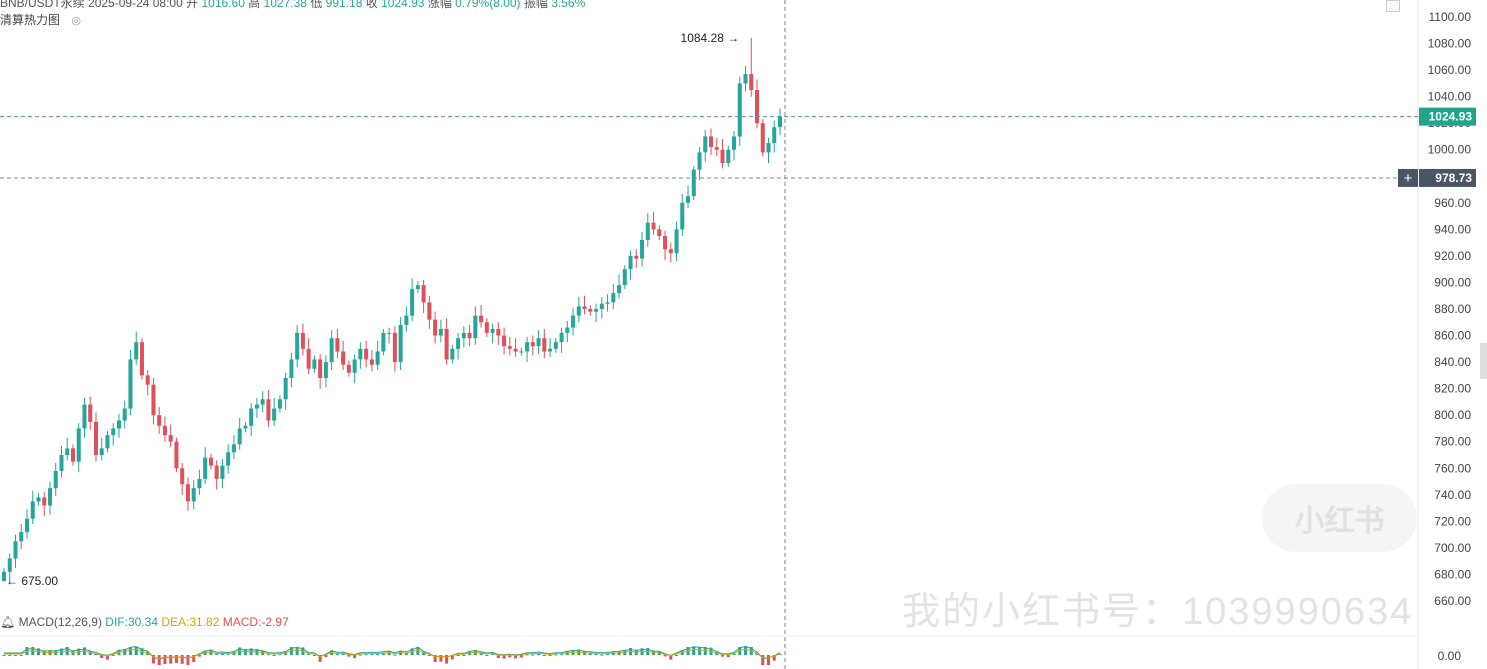 This screenshot has width=1487, height=669. I want to click on side-panel-handle, so click(1483, 361).